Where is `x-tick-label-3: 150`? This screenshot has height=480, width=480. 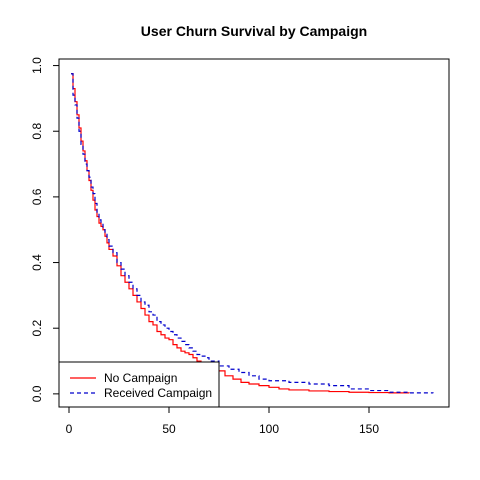
x-tick-label-3: 150 is located at coordinates (369, 429).